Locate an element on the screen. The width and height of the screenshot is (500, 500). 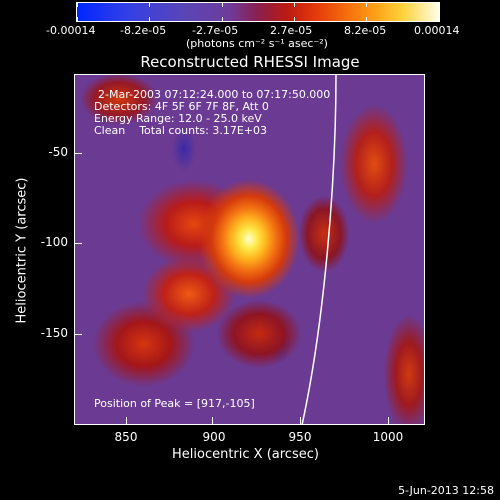
colorbar-tick-label: 8.2e-05 is located at coordinates (365, 30).